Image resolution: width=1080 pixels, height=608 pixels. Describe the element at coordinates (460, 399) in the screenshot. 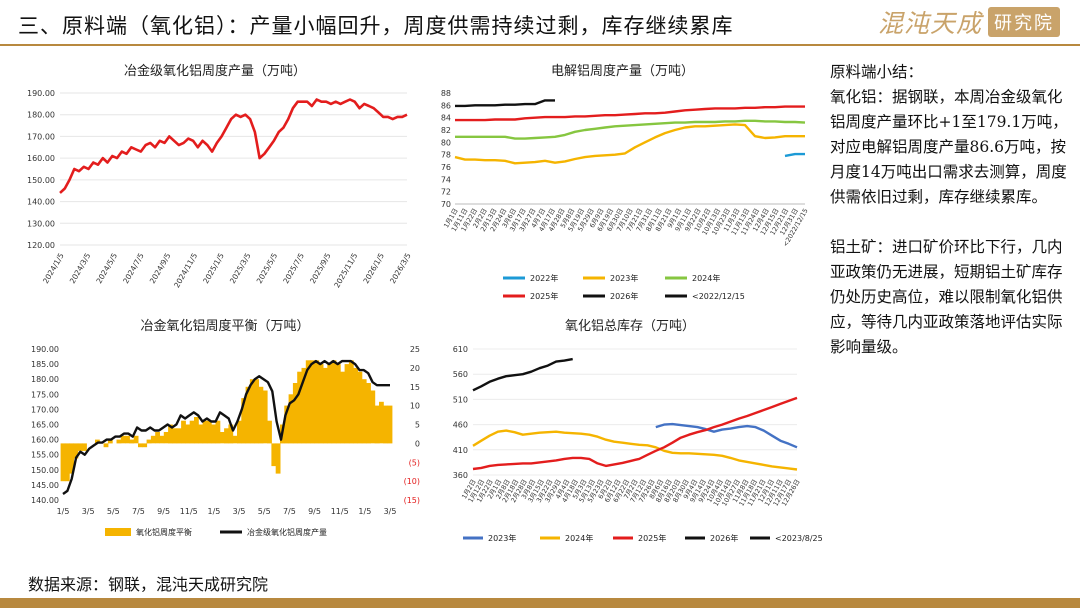

I see `y-tick-label: 510` at that location.